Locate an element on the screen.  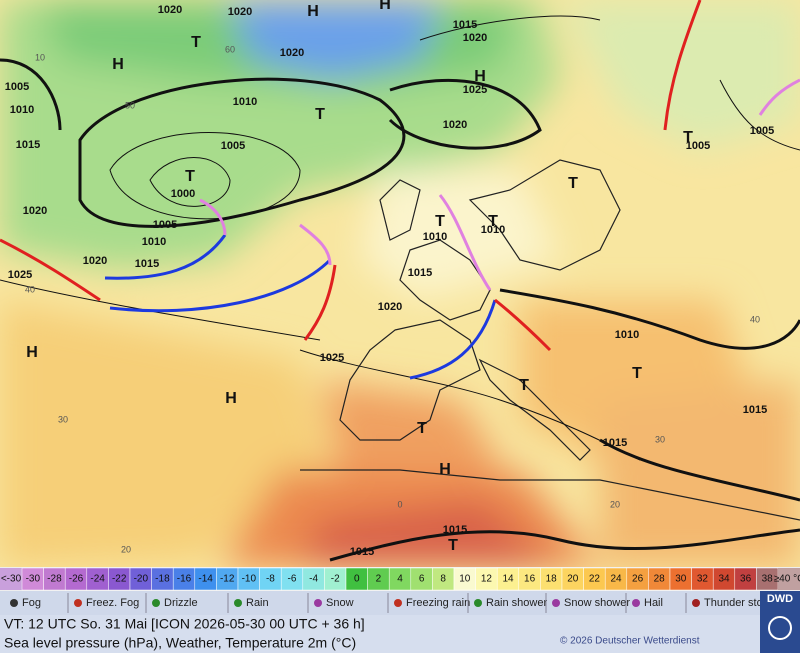
logo-text: DWD is located at coordinates (780, 599).